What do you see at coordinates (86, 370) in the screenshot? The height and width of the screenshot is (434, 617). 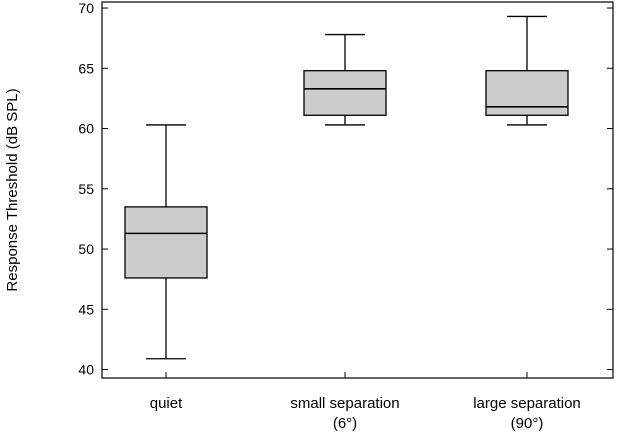 I see `y-tick-label: 40` at bounding box center [86, 370].